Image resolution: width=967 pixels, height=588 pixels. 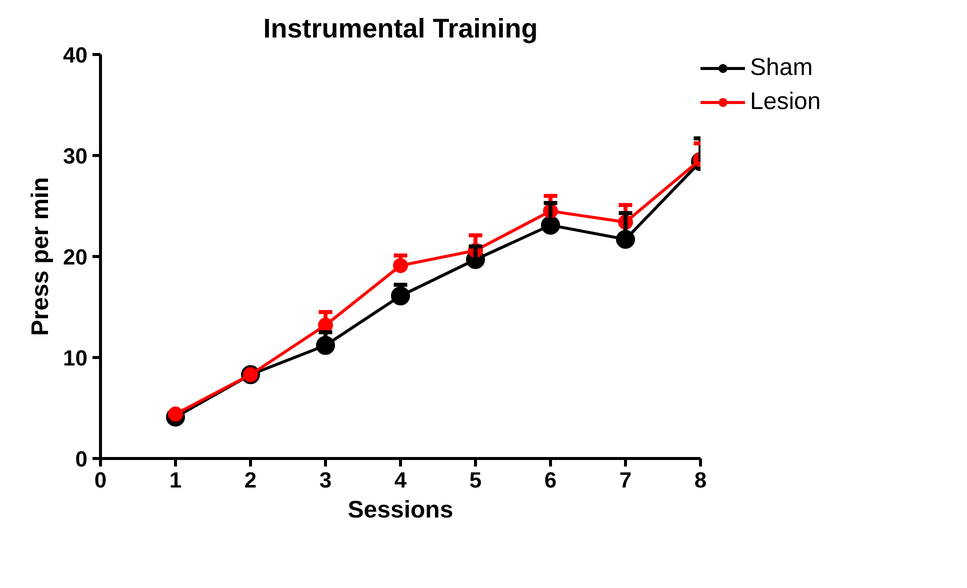 What do you see at coordinates (75, 257) in the screenshot?
I see `y-tick-label: 20` at bounding box center [75, 257].